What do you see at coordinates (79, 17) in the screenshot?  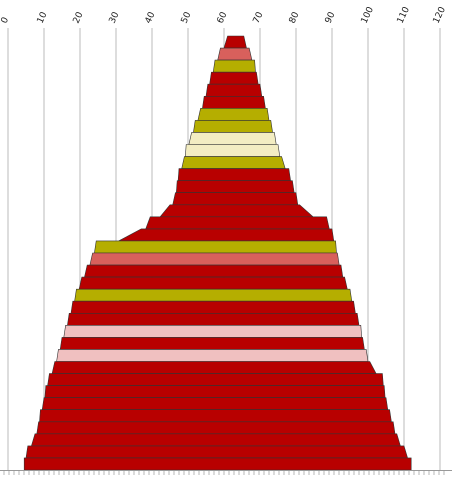 I see `x-tick-label: 20` at bounding box center [79, 17].